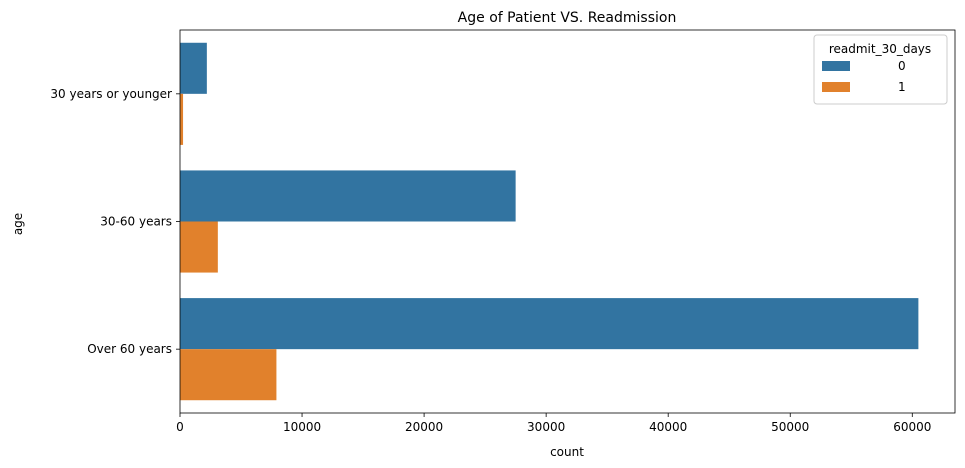 The height and width of the screenshot is (468, 965). What do you see at coordinates (790, 427) in the screenshot?
I see `x-tick-label: 50000` at bounding box center [790, 427].